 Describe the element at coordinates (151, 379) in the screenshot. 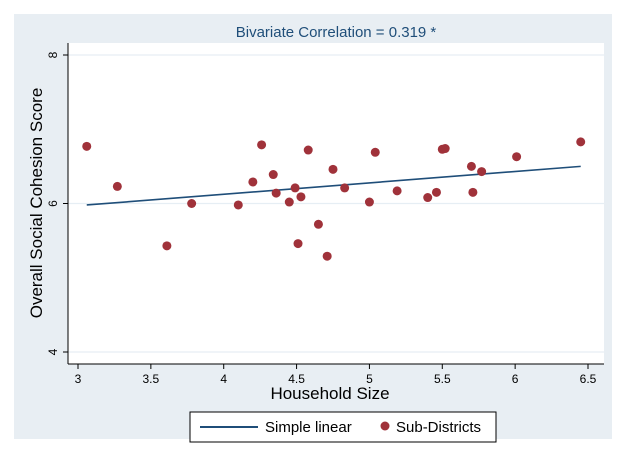

I see `x-tick-label: 3.5` at that location.